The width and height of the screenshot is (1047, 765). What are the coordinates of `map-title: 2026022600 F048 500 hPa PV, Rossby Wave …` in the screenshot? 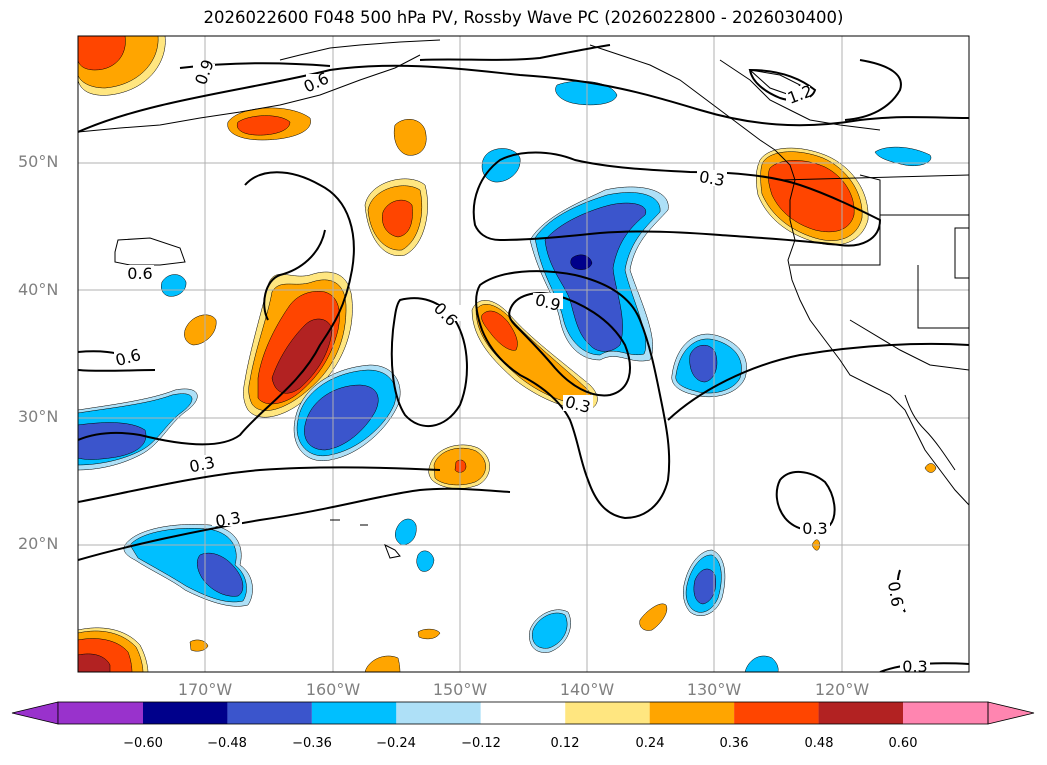 It's located at (523, 17).